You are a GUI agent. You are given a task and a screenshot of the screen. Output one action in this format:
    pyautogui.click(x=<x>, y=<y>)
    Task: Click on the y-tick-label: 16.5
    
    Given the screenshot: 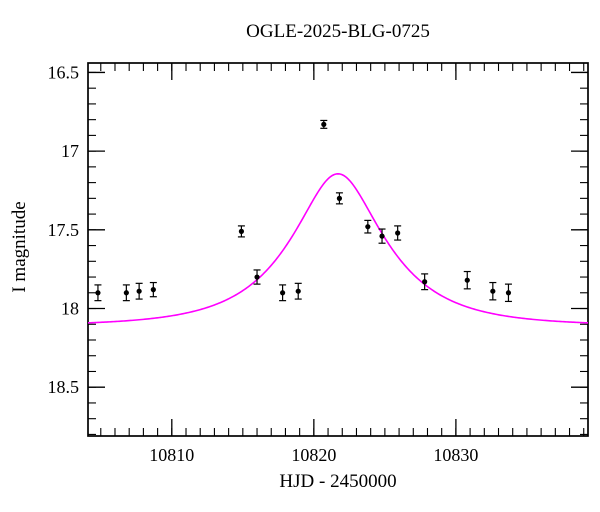 What is the action you would take?
    pyautogui.click(x=64, y=72)
    